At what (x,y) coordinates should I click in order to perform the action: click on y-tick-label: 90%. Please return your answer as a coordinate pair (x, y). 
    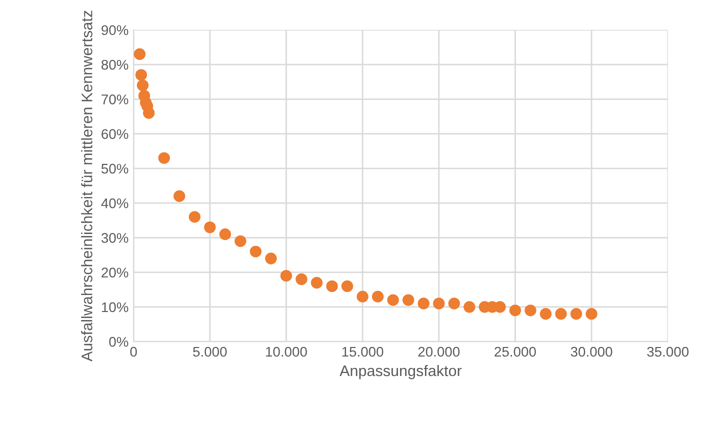
    Looking at the image, I should click on (115, 30).